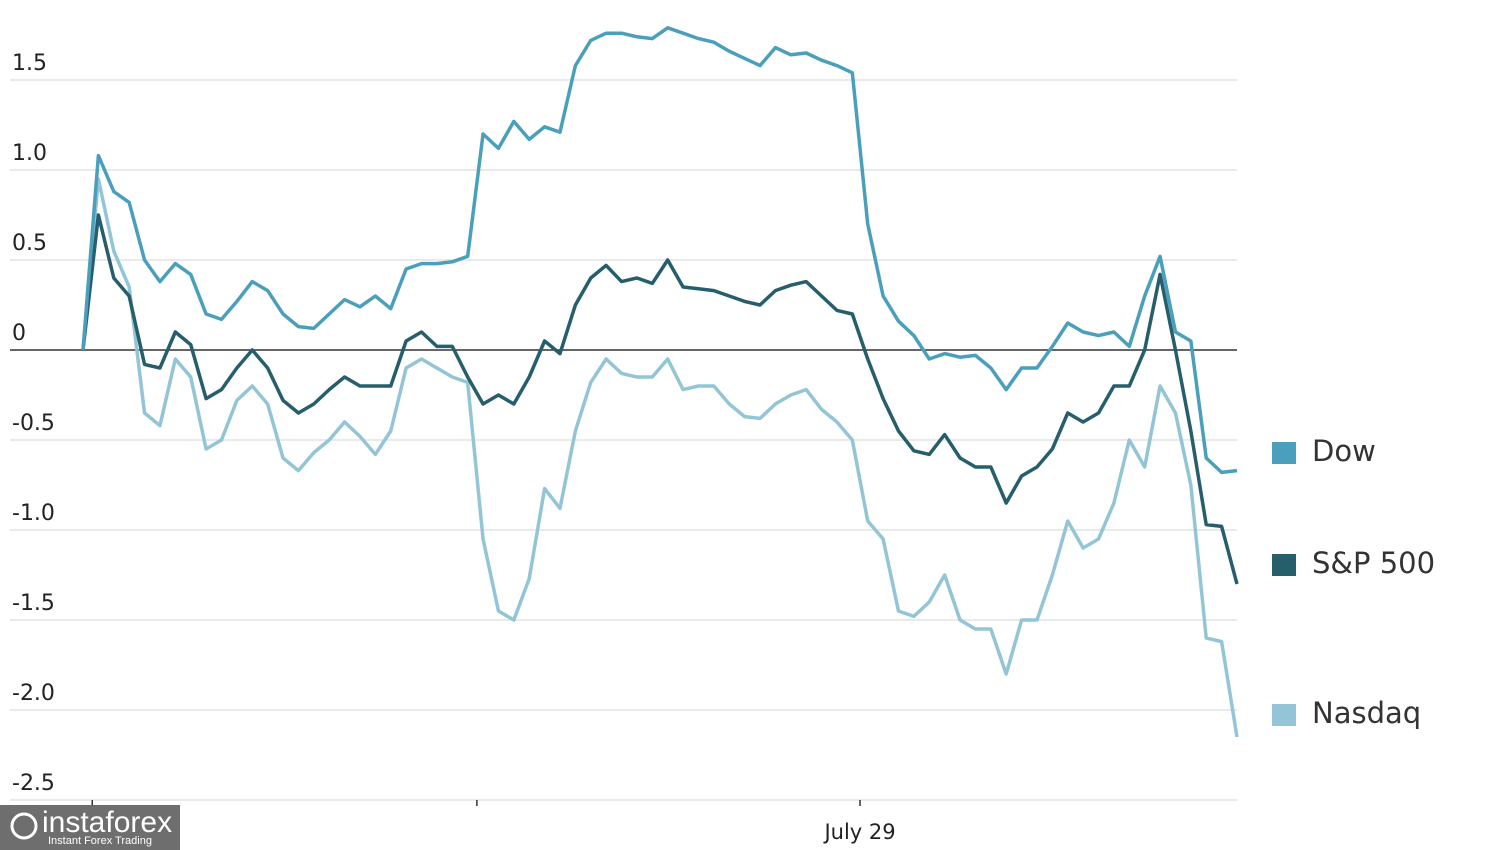 The width and height of the screenshot is (1500, 850). Describe the element at coordinates (29, 243) in the screenshot. I see `y-tick-label: 0.5` at that location.